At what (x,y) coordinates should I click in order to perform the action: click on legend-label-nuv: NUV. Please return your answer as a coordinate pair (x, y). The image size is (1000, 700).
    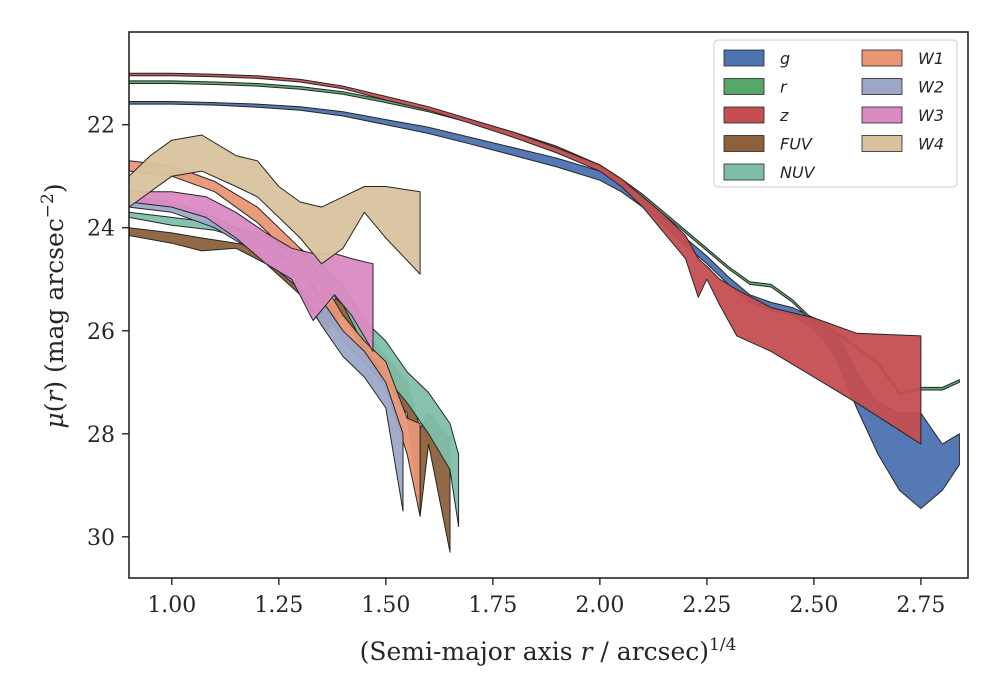
    Looking at the image, I should click on (798, 172).